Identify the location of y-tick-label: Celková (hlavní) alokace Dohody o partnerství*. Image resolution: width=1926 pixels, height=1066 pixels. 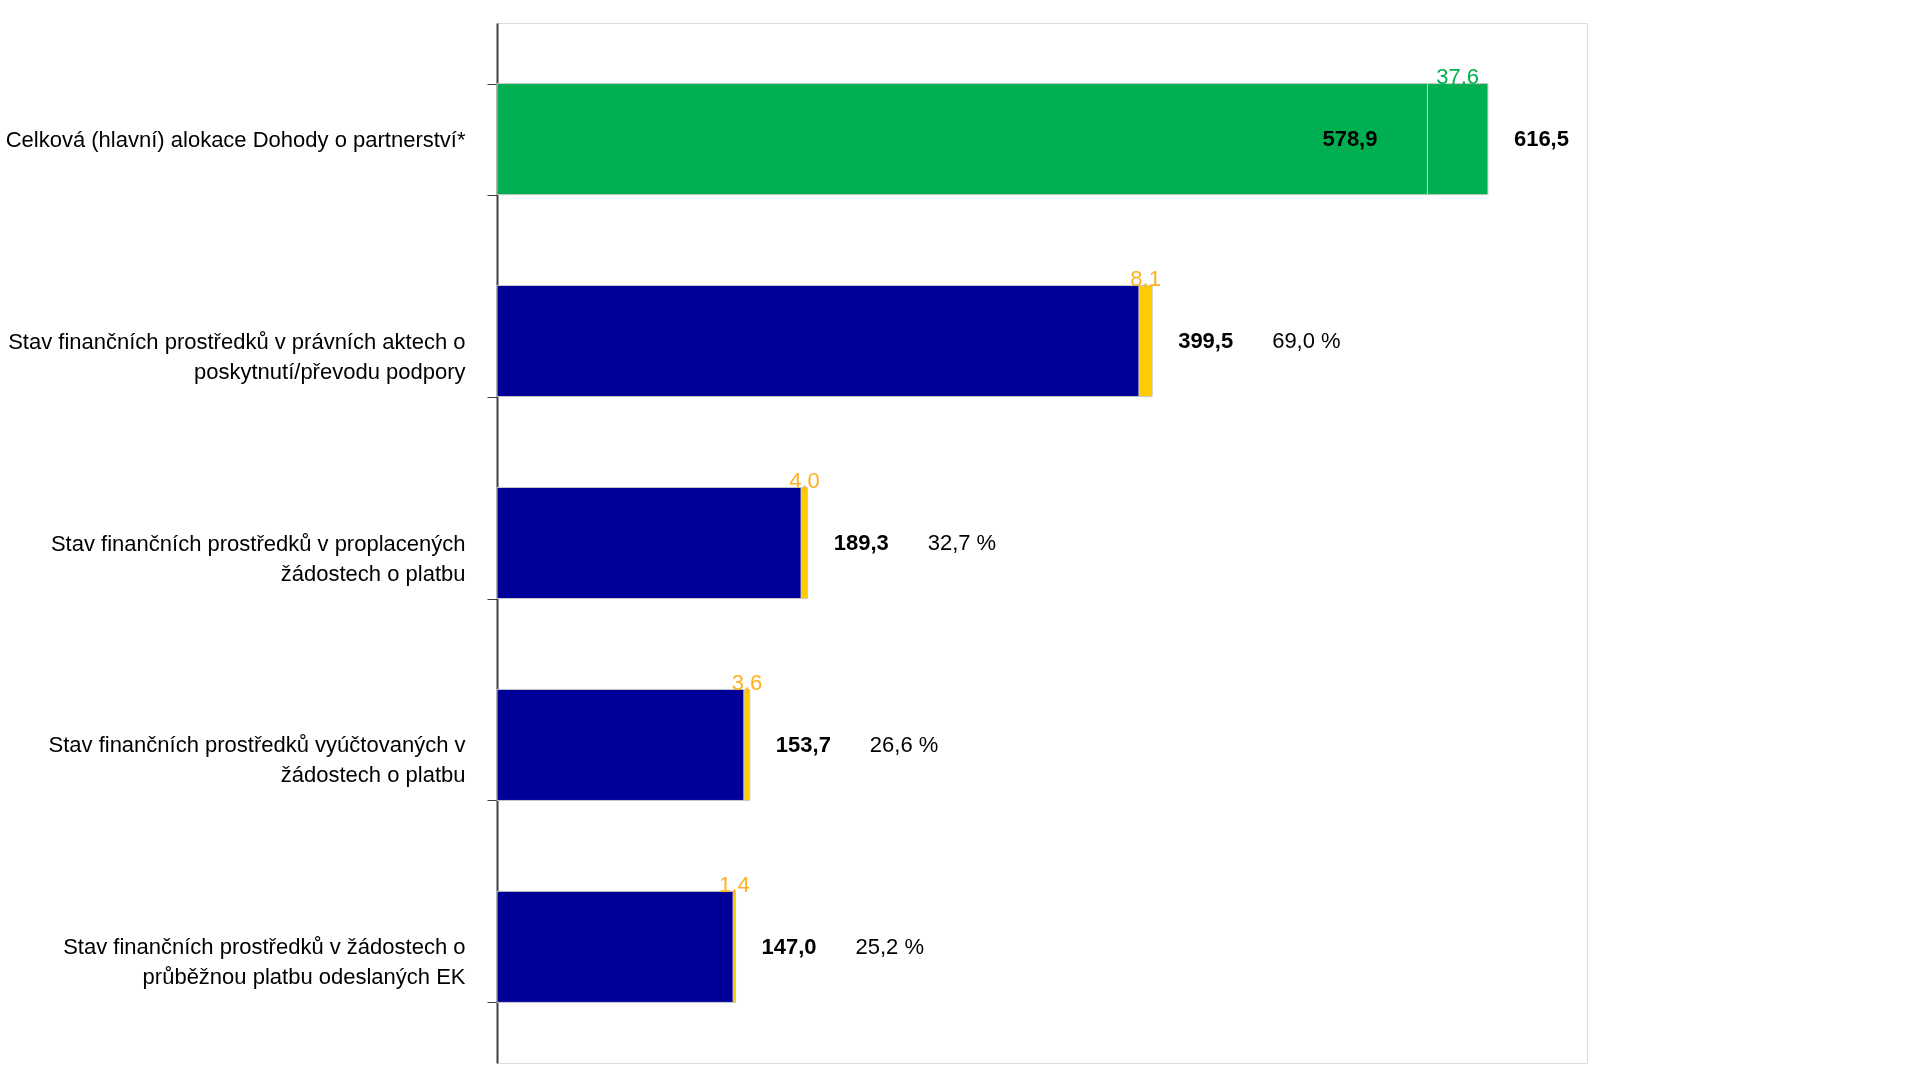
(235, 139).